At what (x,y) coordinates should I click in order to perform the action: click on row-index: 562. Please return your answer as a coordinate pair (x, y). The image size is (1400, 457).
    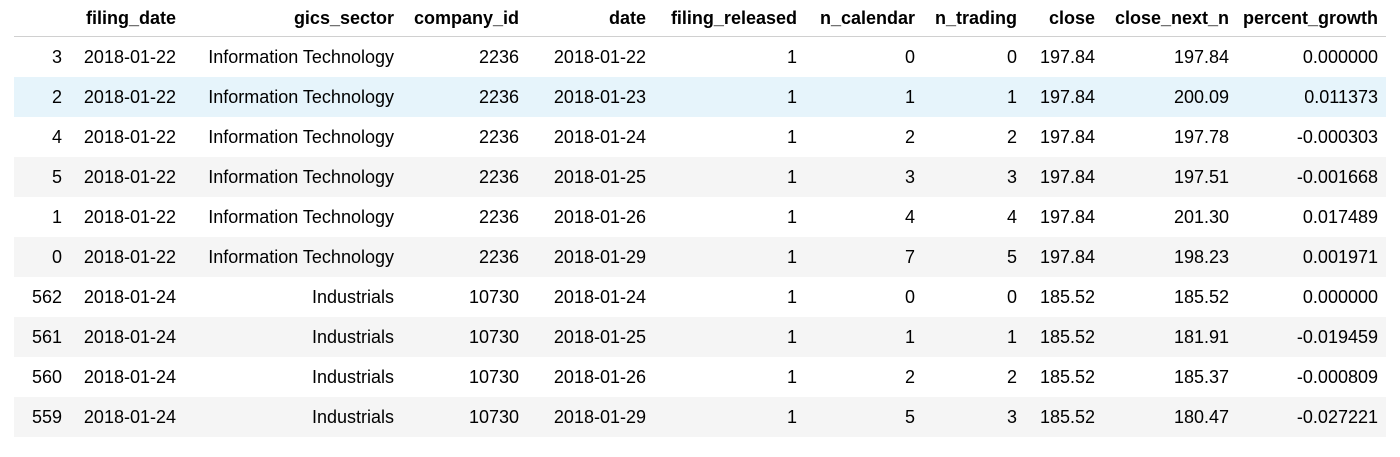
    Looking at the image, I should click on (42, 297).